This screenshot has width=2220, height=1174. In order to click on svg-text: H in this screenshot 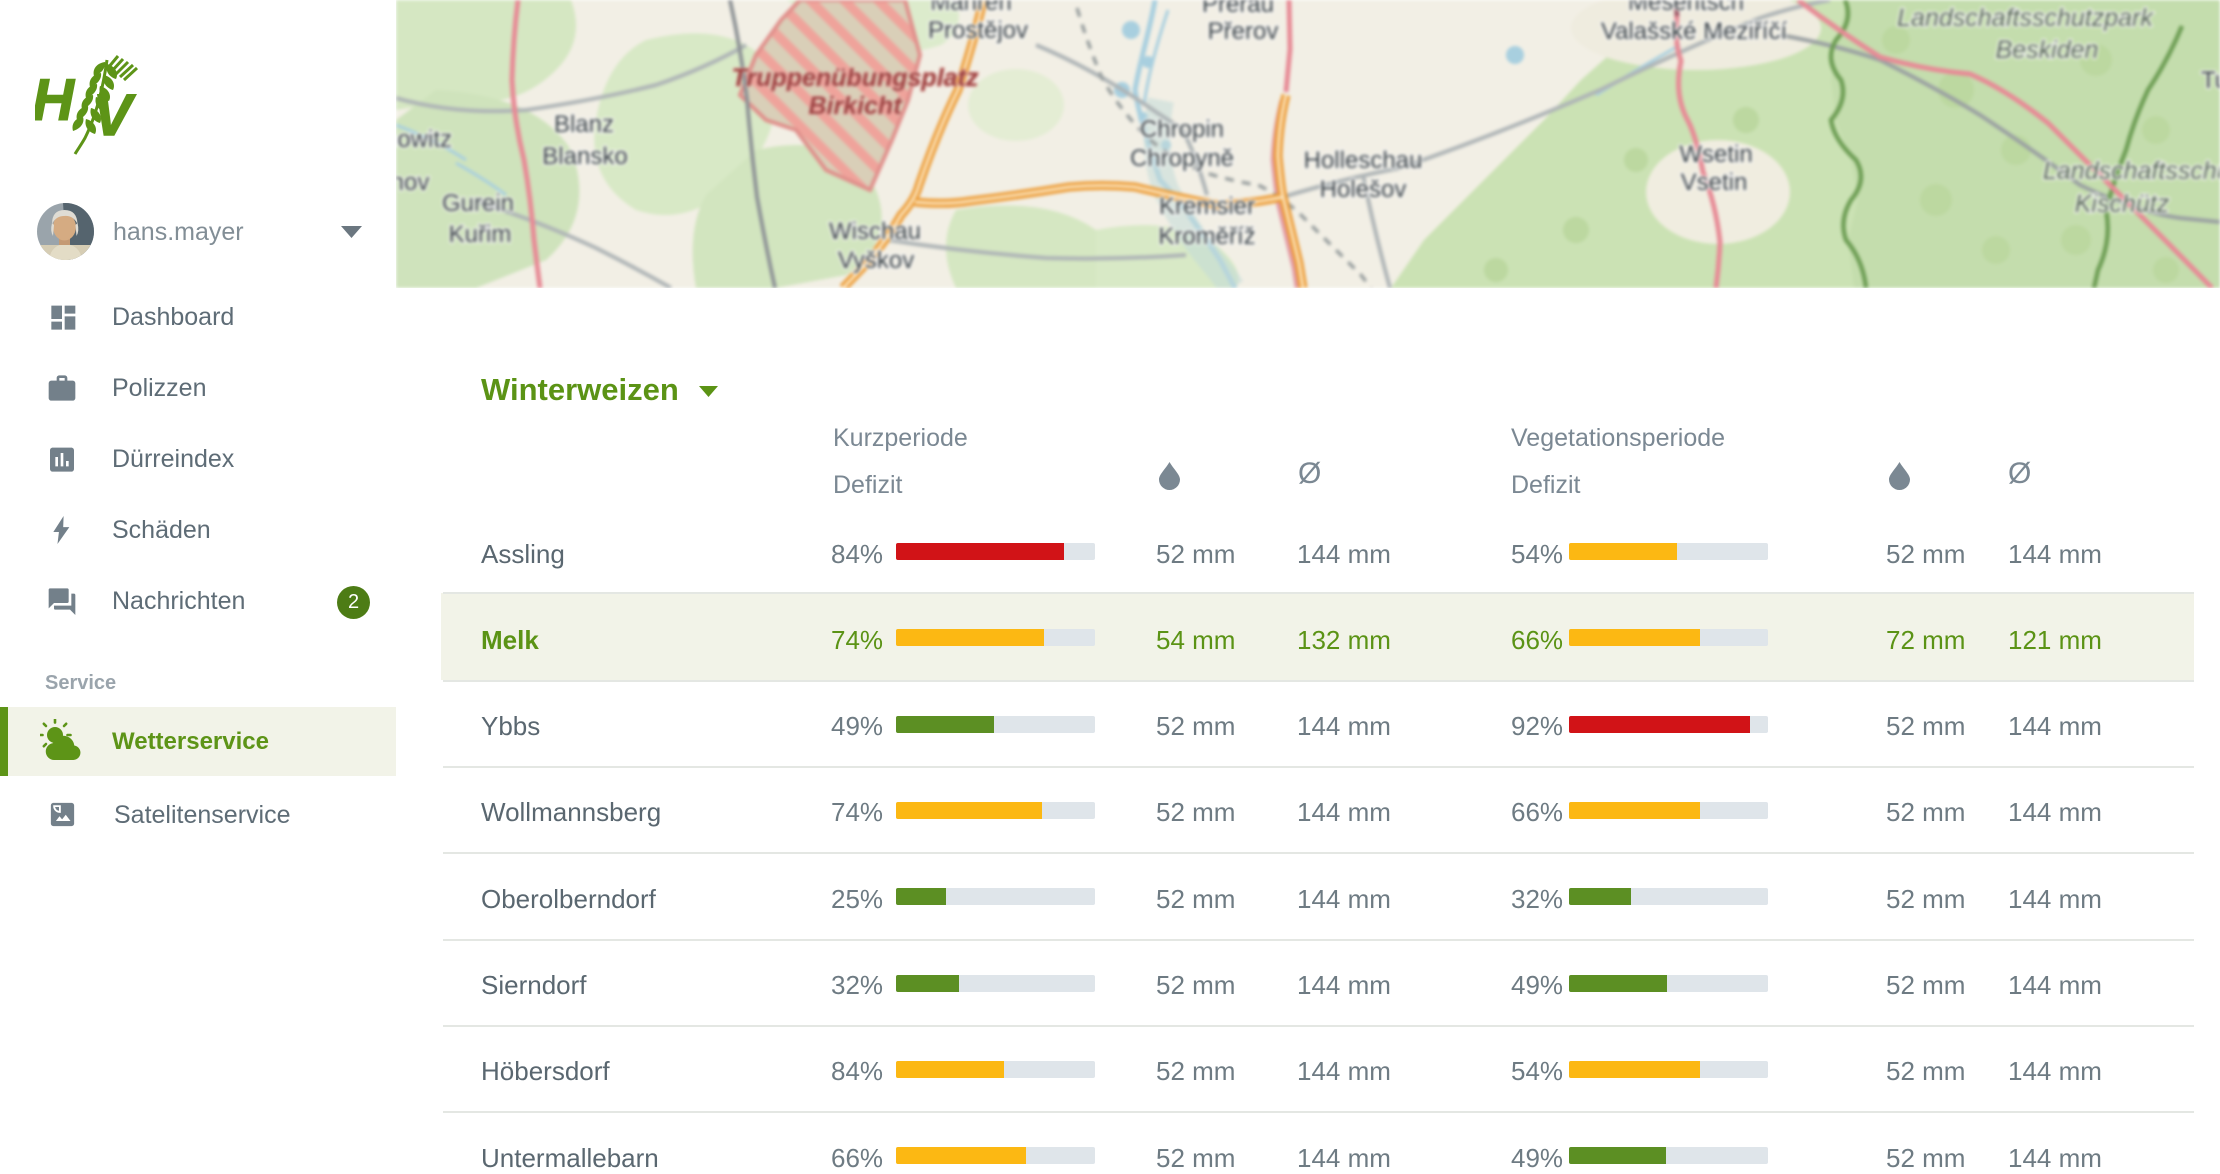, I will do `click(55, 100)`.